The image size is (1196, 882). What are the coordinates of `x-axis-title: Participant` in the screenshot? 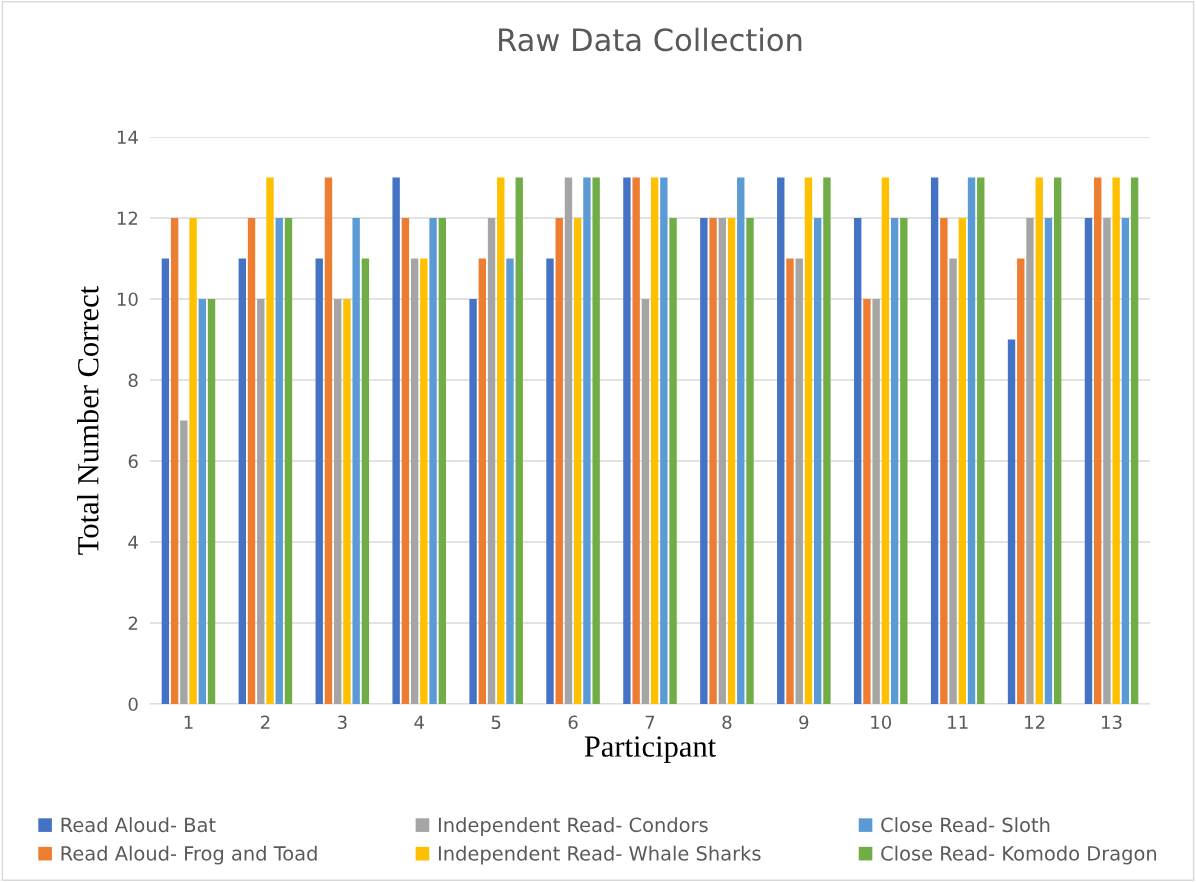 It's located at (650, 750).